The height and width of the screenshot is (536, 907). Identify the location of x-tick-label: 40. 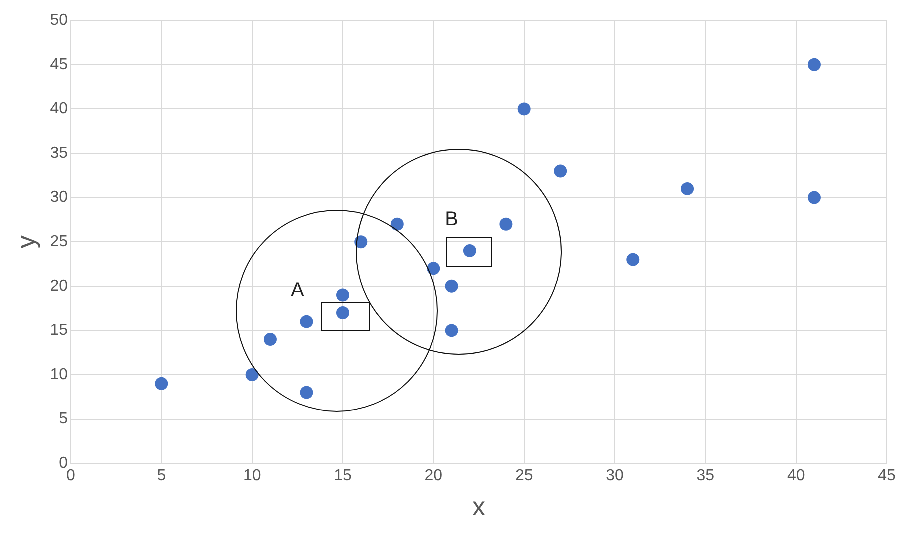
(796, 476).